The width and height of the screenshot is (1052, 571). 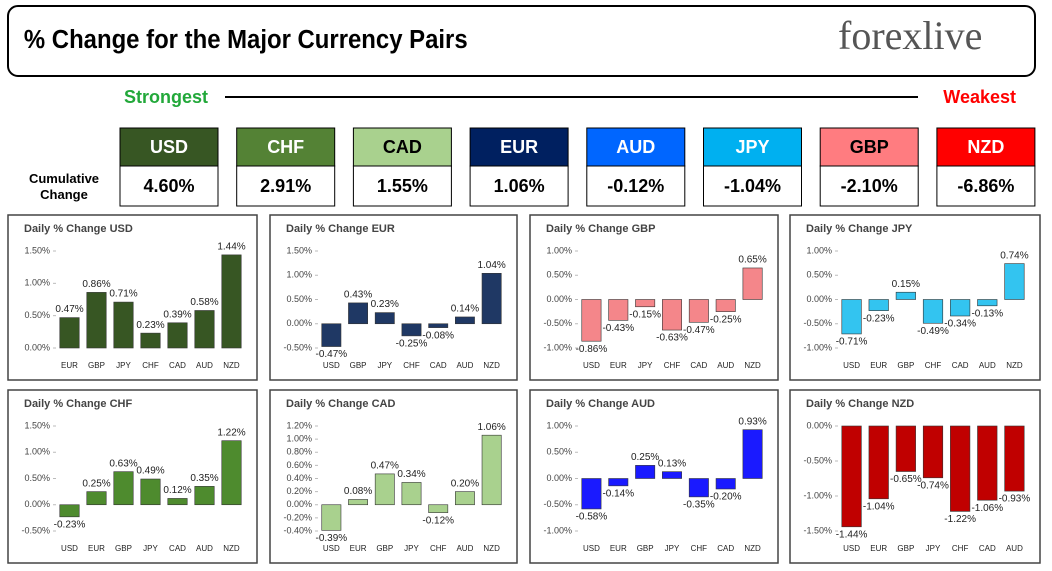 What do you see at coordinates (519, 186) in the screenshot?
I see `tile-value: 1.06%` at bounding box center [519, 186].